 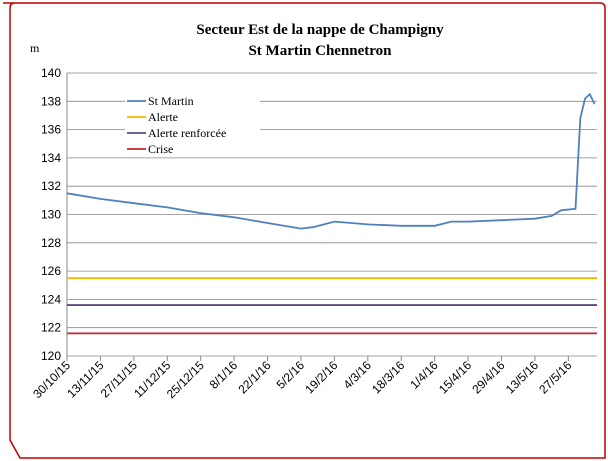 What do you see at coordinates (35, 48) in the screenshot?
I see `y-axis-label: m` at bounding box center [35, 48].